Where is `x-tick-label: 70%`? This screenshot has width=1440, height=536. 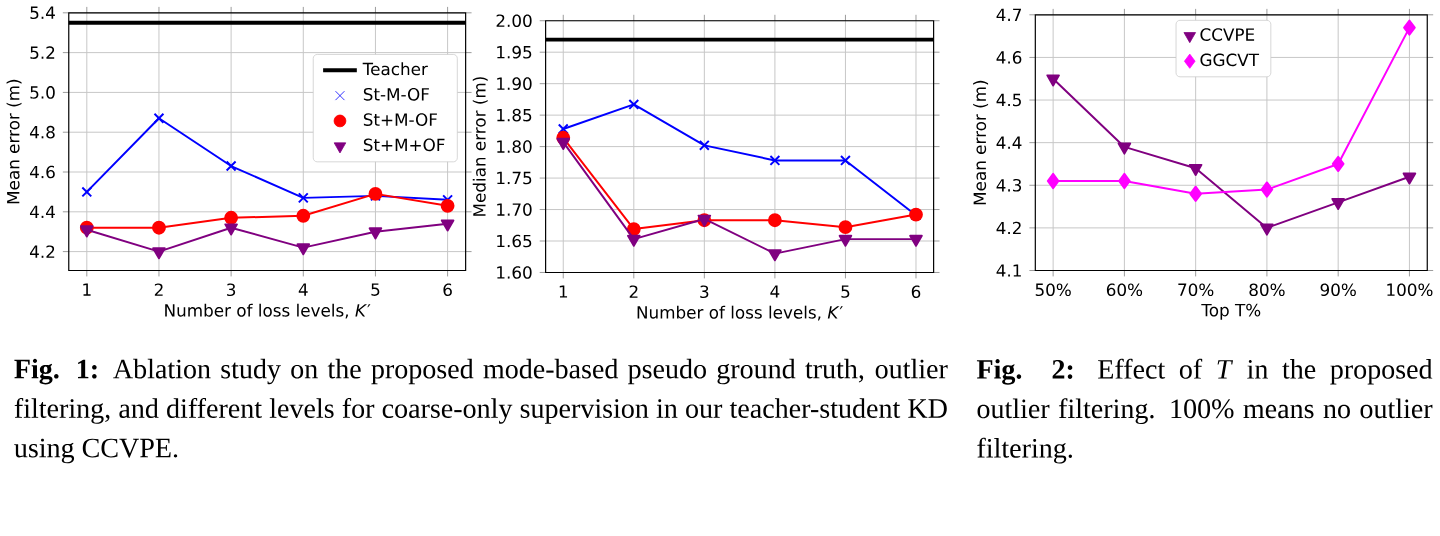
x-tick-label: 70% is located at coordinates (1196, 290).